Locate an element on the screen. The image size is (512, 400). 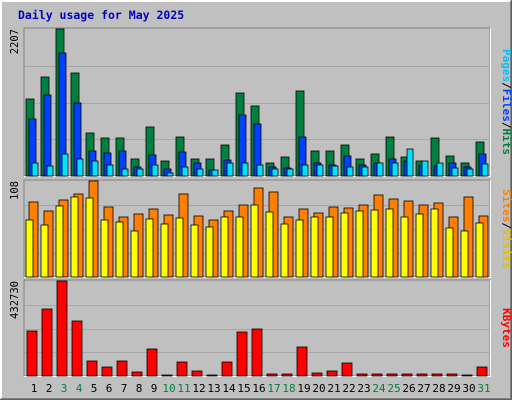
x-tick-label-day-14: 14 is located at coordinates (229, 388).